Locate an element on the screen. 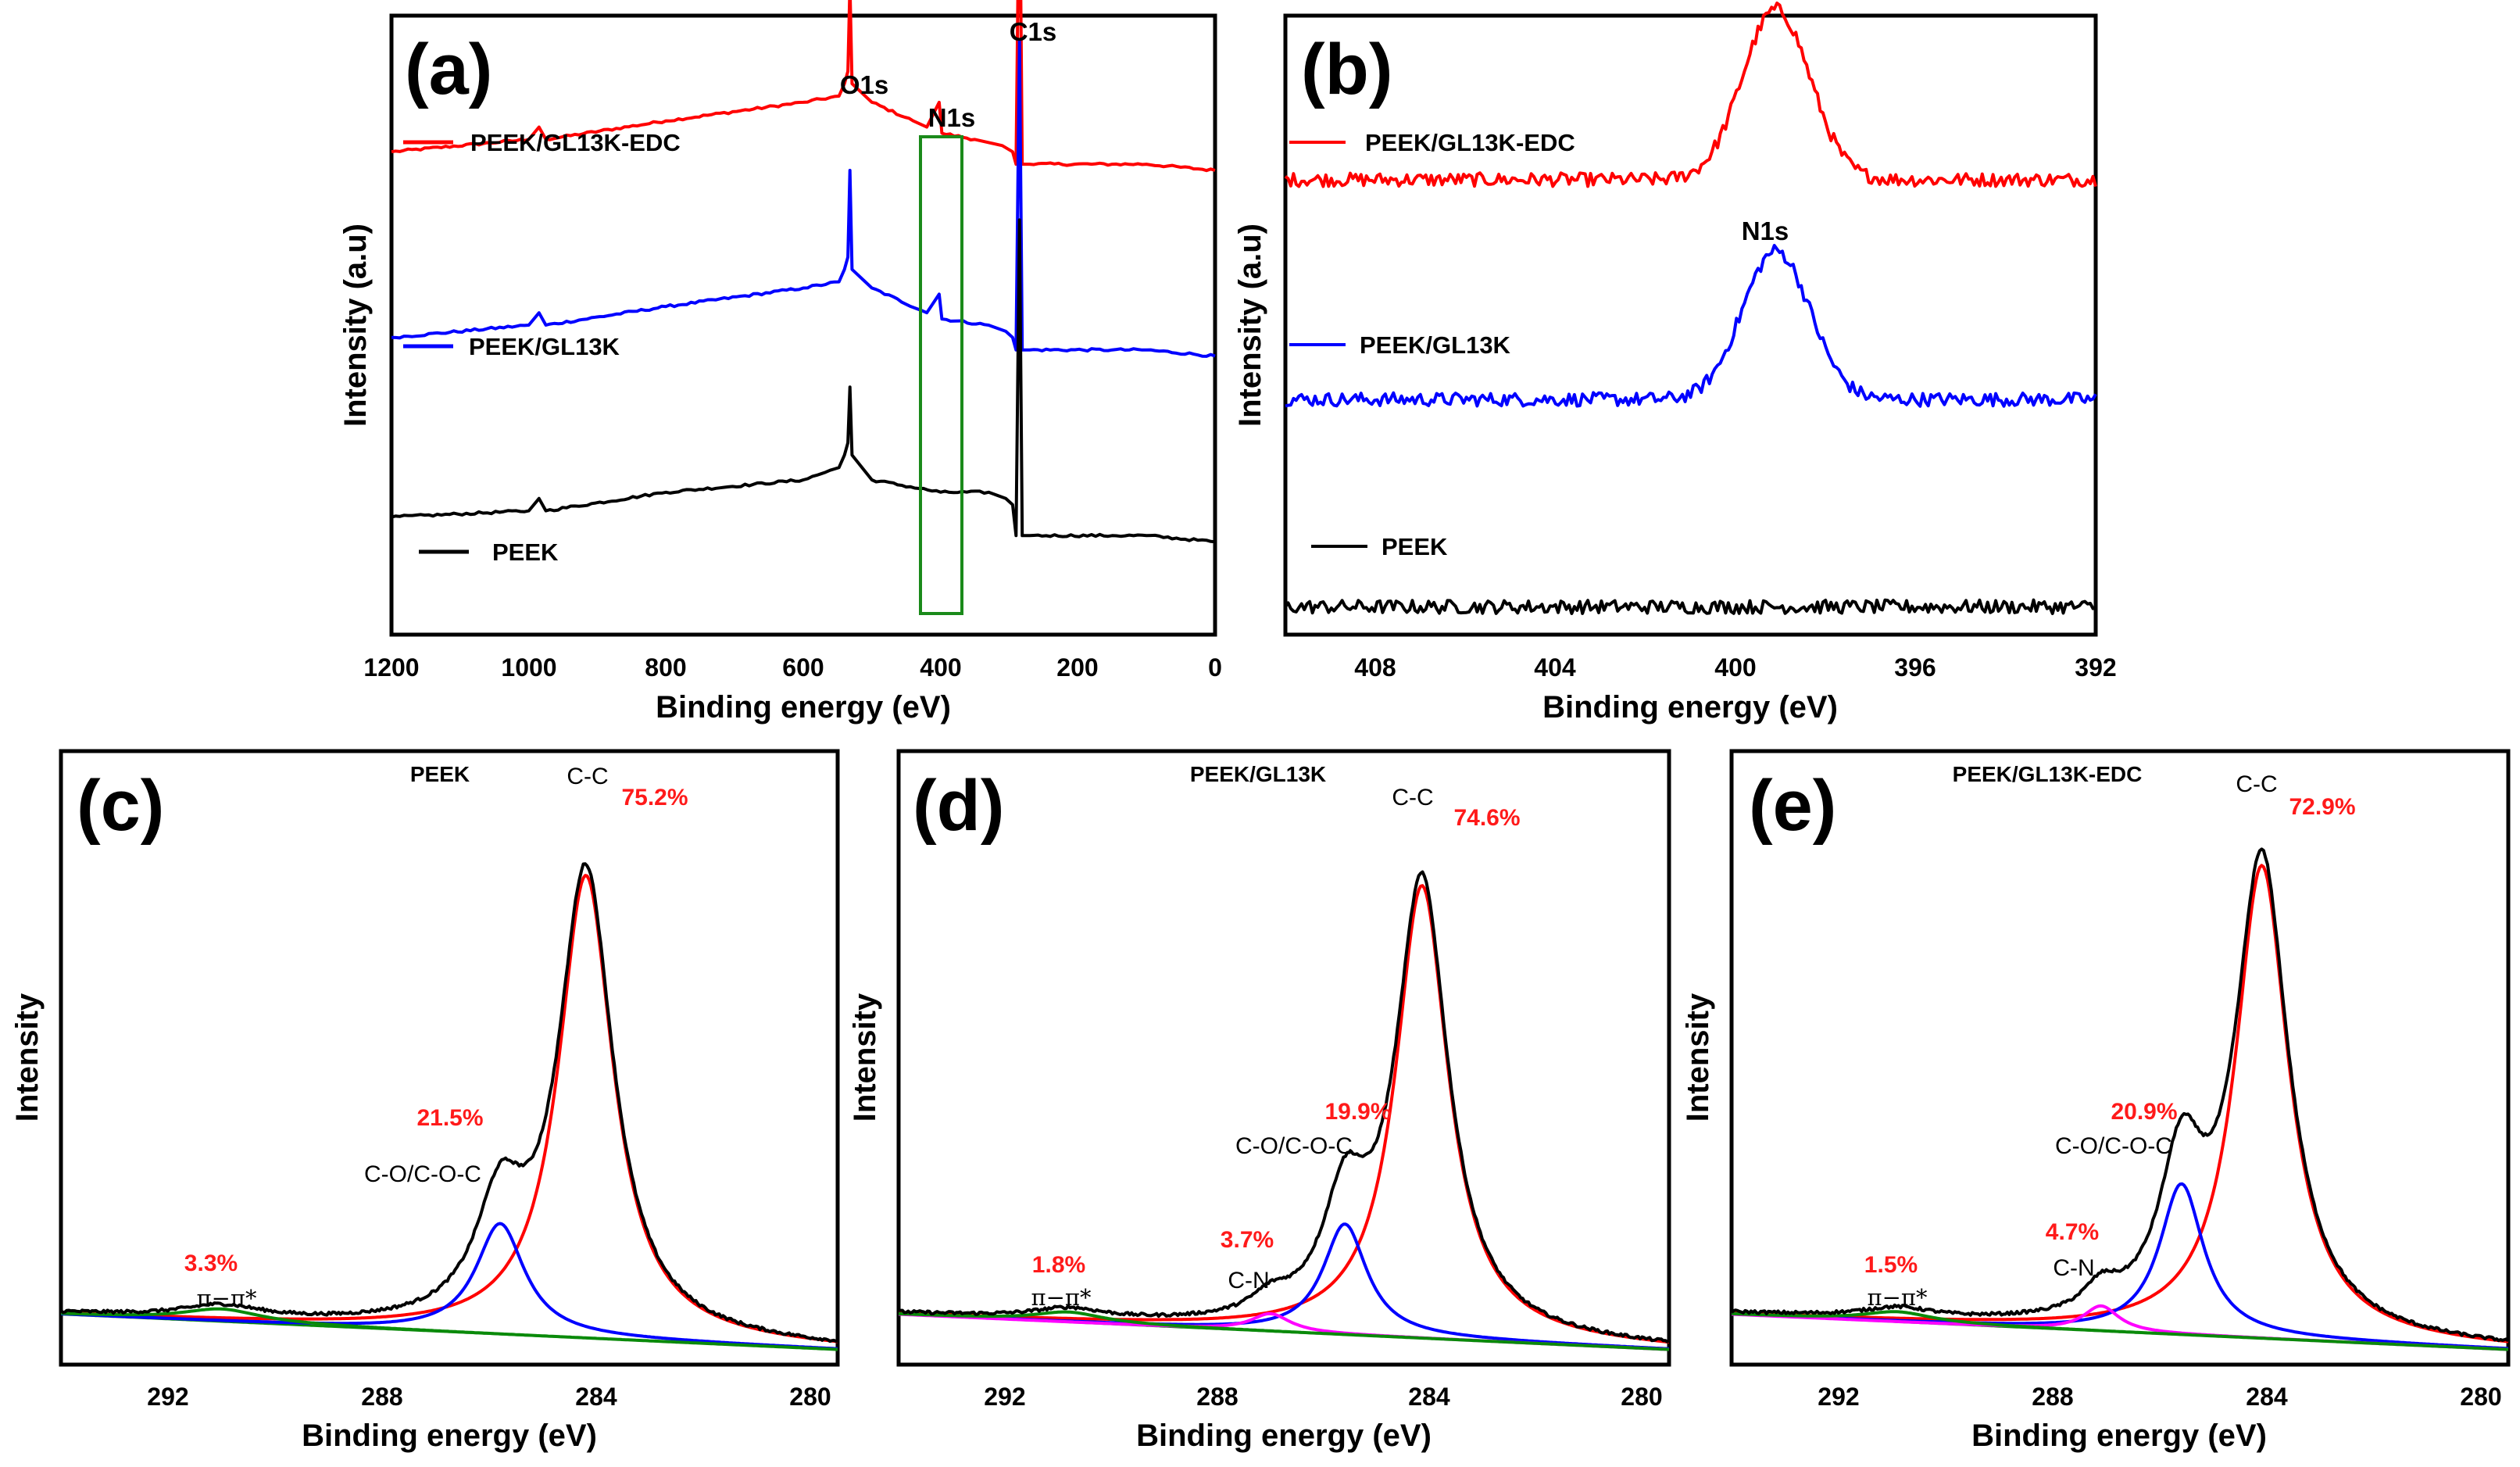 This screenshot has width=2520, height=1467. panel-a-tick-label: 800 is located at coordinates (665, 668).